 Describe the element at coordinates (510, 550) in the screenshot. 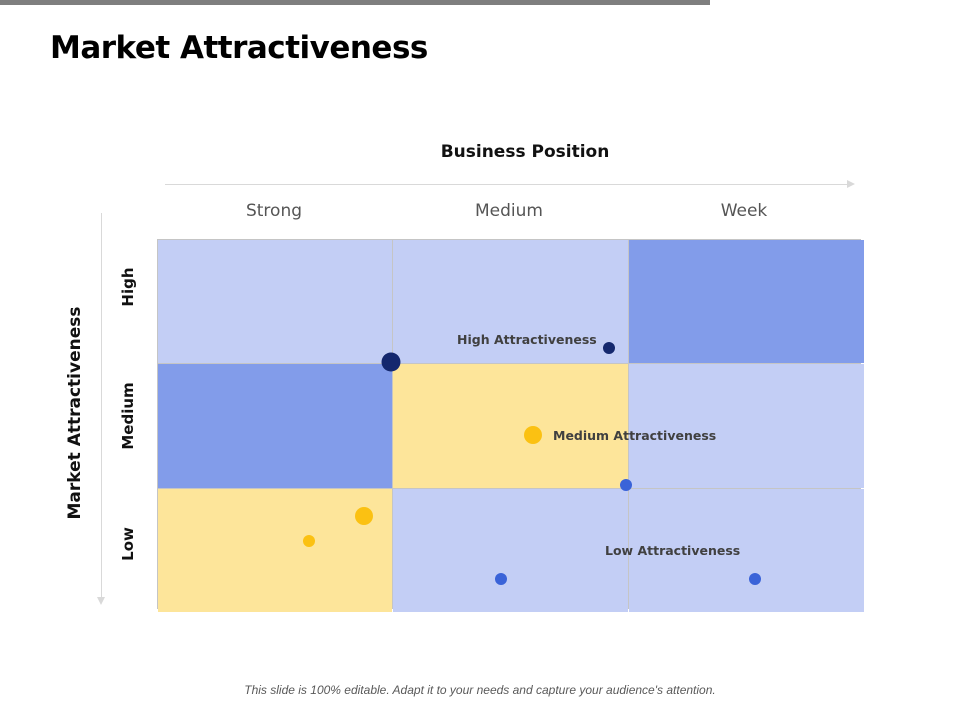

I see `cell-low-medium` at that location.